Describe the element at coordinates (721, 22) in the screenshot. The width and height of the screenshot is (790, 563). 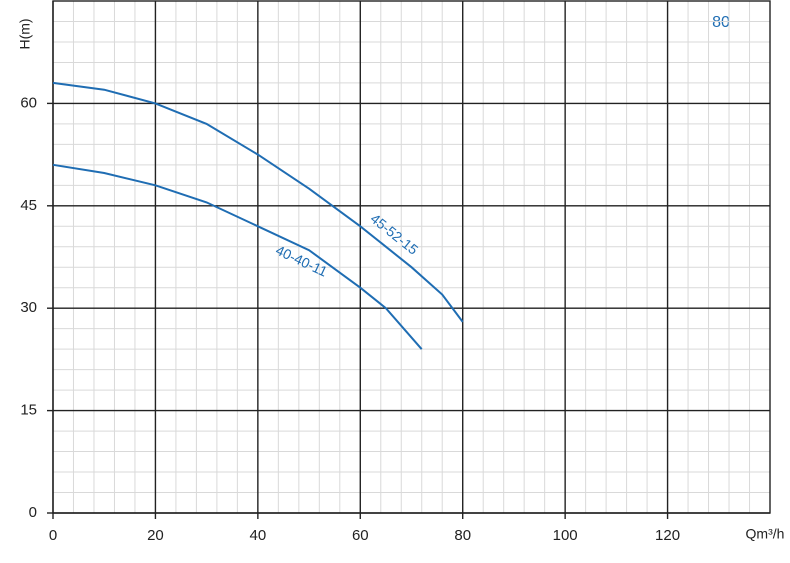
I see `annotation: 80` at that location.